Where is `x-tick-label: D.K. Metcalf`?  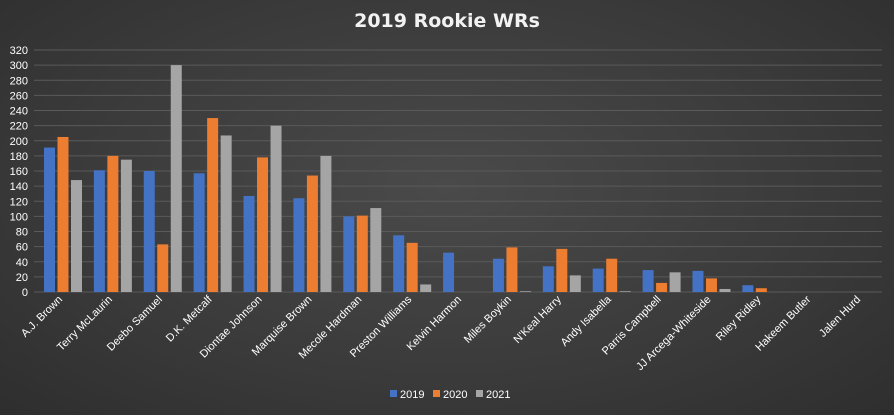
x-tick-label: D.K. Metcalf is located at coordinates (190, 319).